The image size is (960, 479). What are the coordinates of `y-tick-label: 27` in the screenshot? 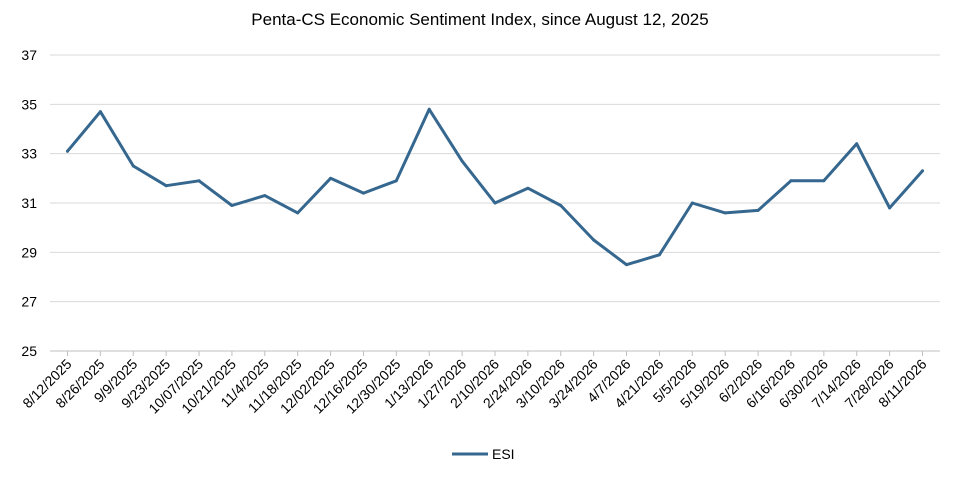 It's located at (29, 302).